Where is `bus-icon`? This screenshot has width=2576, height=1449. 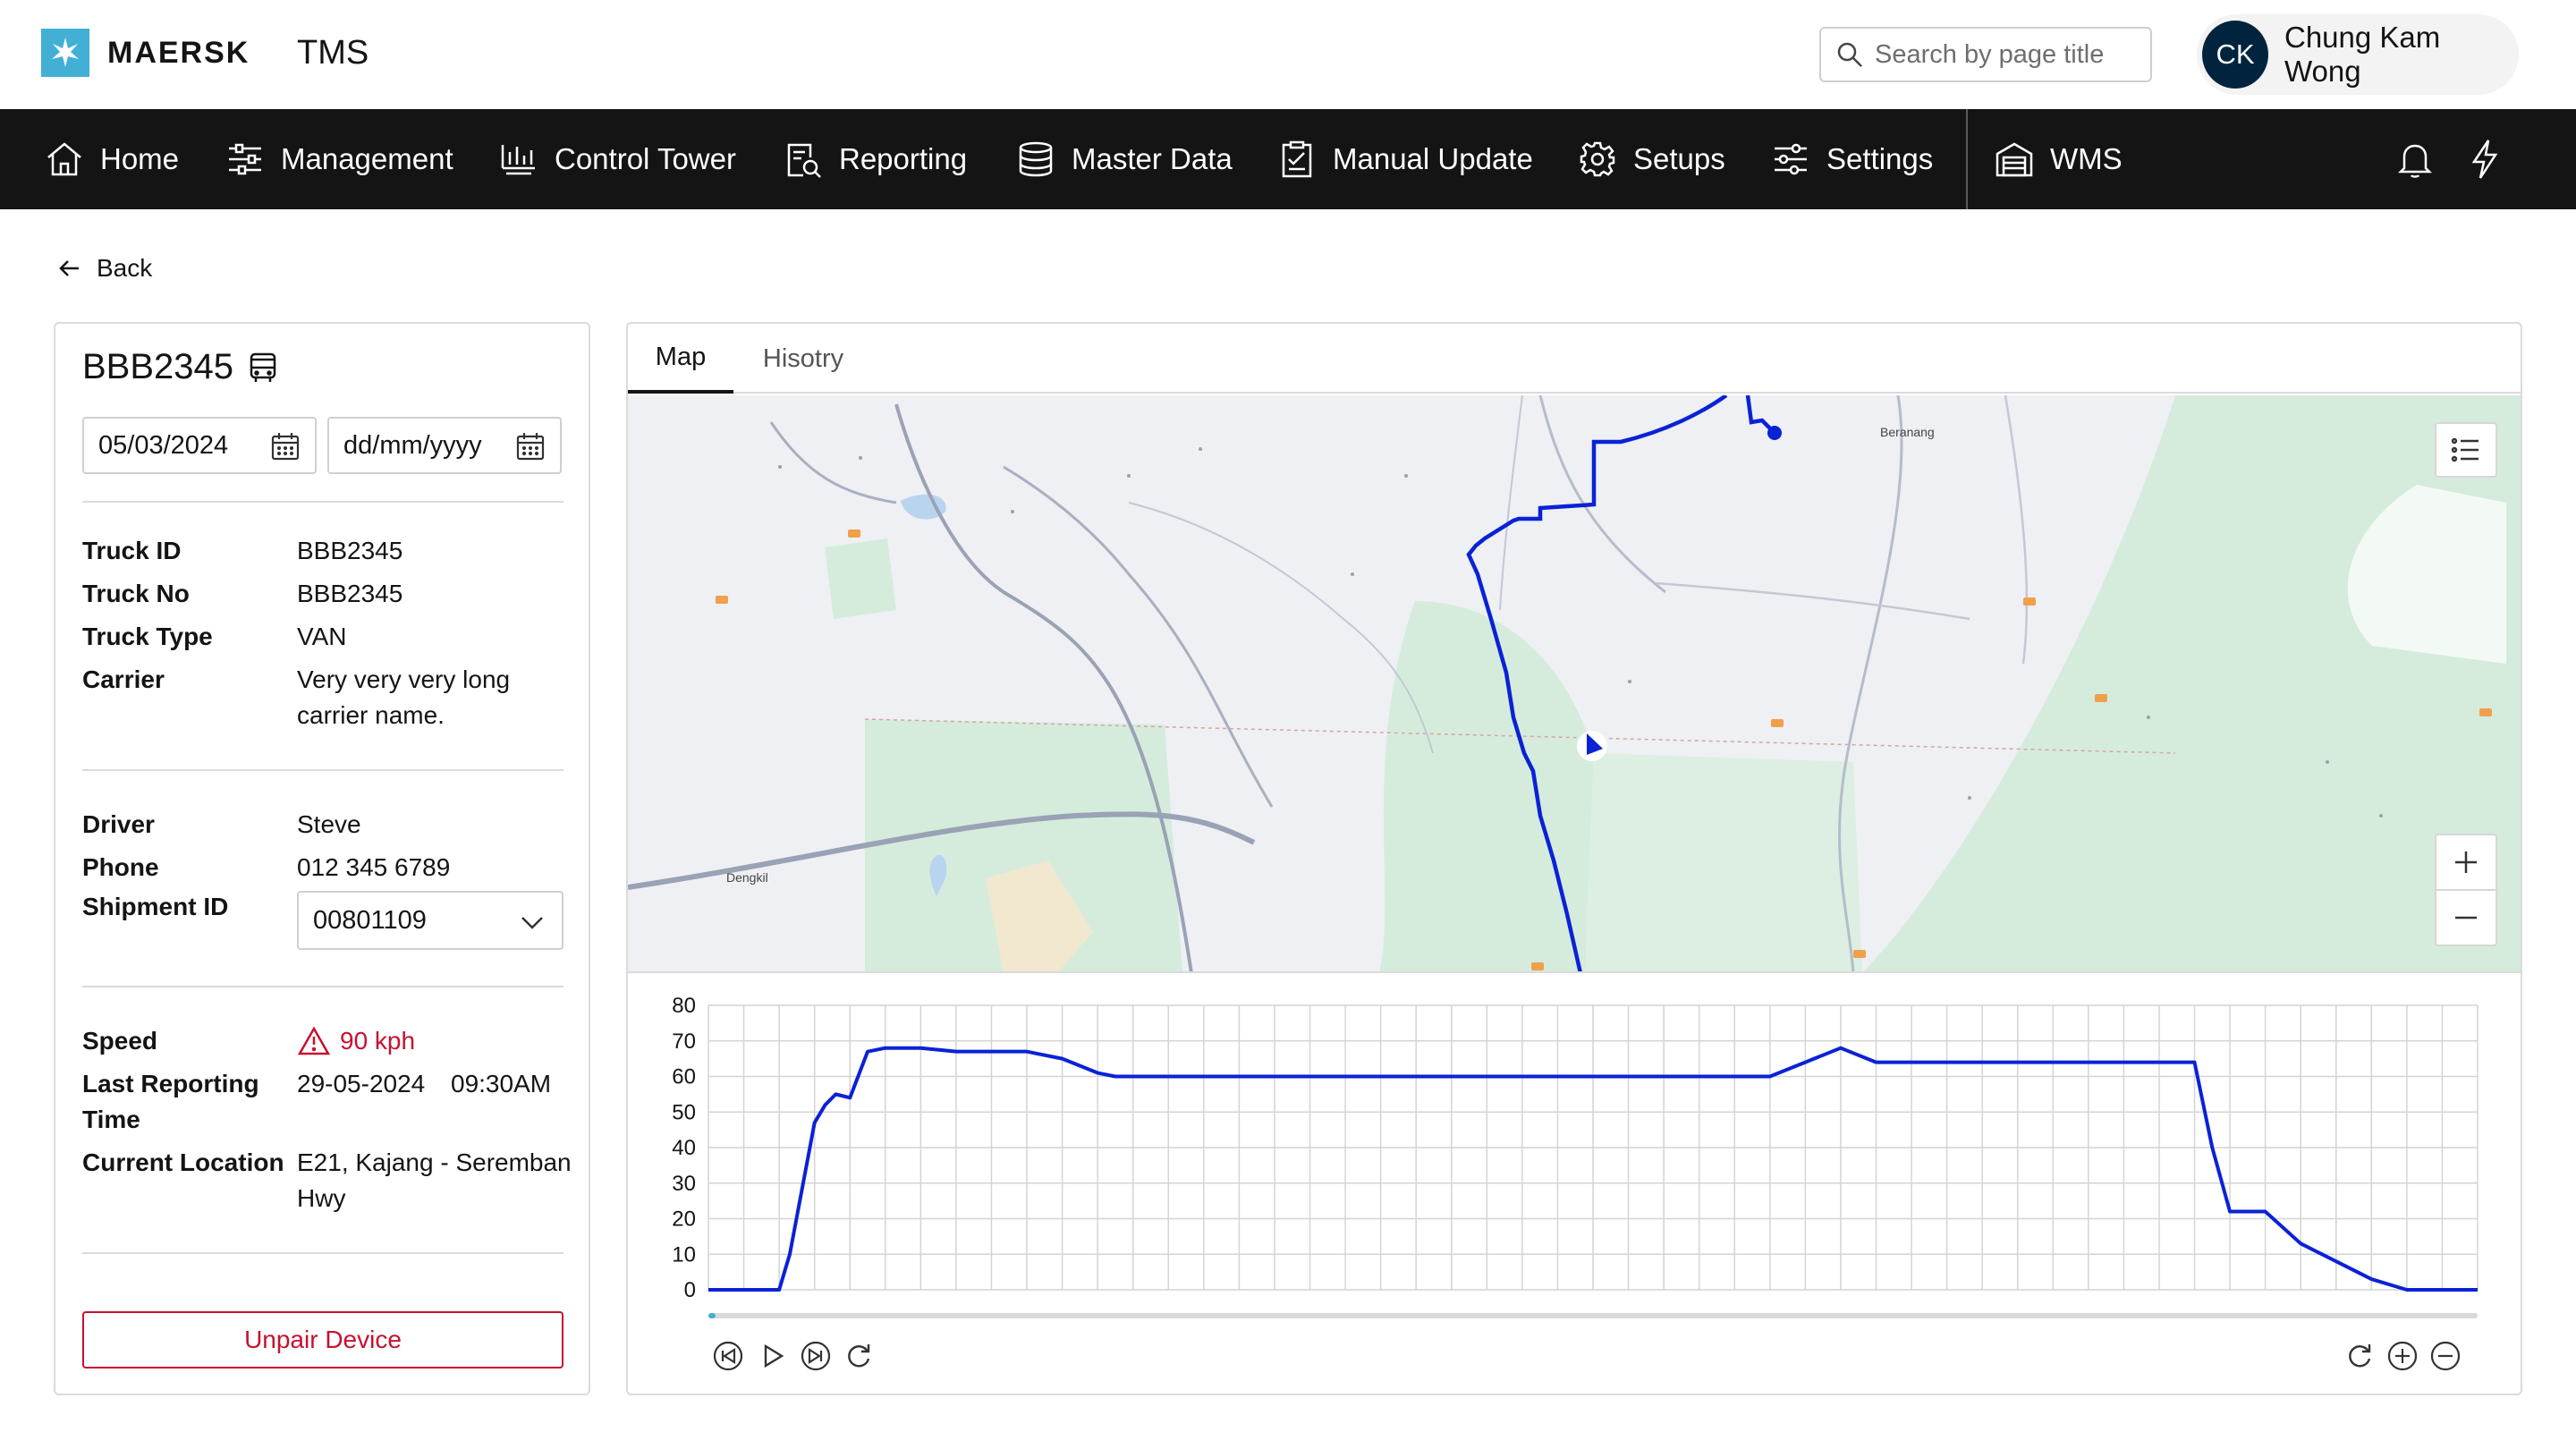 bus-icon is located at coordinates (263, 367).